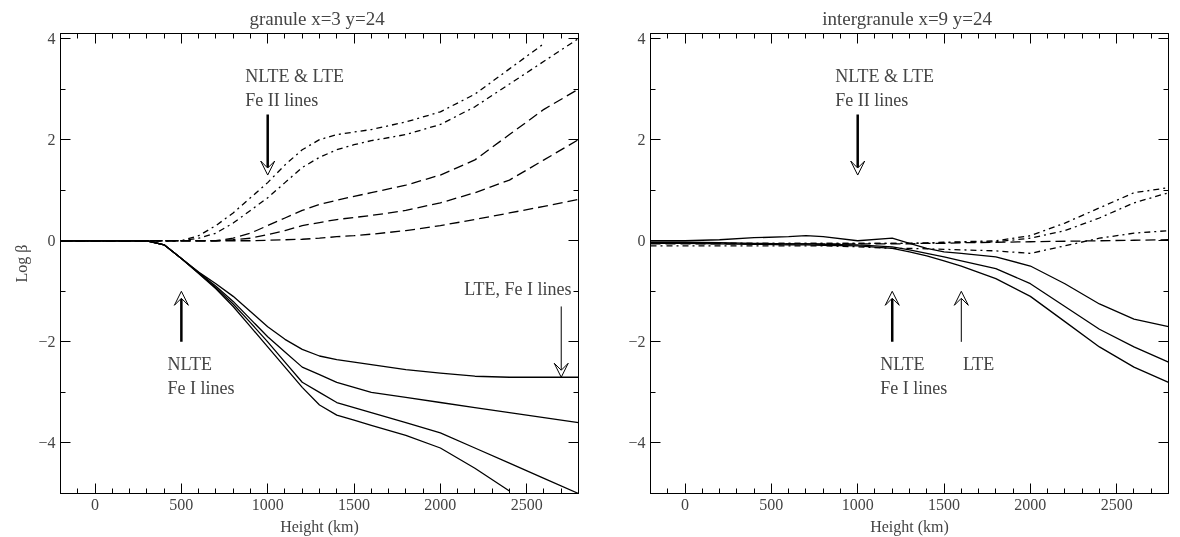  What do you see at coordinates (979, 364) in the screenshot?
I see `annotation: LTE` at bounding box center [979, 364].